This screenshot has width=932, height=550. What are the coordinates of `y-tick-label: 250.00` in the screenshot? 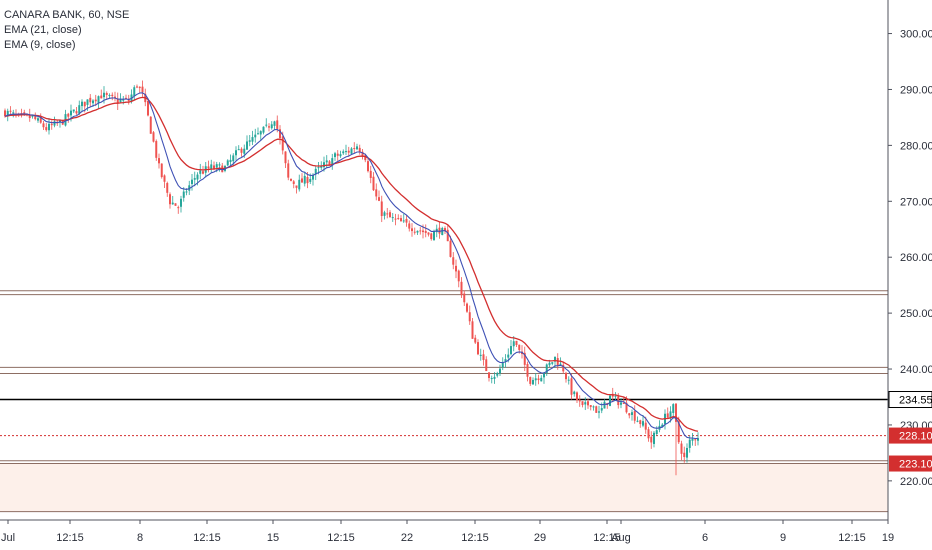 It's located at (916, 314).